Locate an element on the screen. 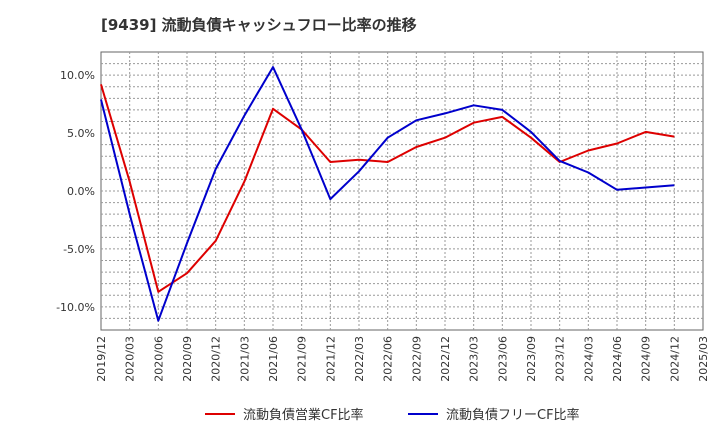 The width and height of the screenshot is (720, 440). x-tick-label: 2021/03 is located at coordinates (244, 359).